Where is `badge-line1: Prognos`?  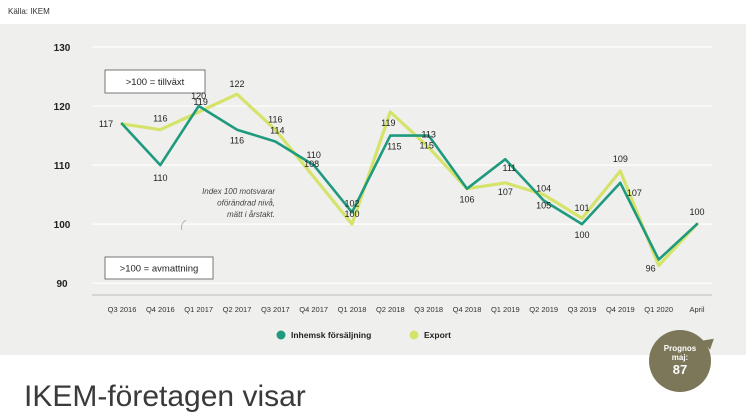
badge-line1: Prognos is located at coordinates (680, 348).